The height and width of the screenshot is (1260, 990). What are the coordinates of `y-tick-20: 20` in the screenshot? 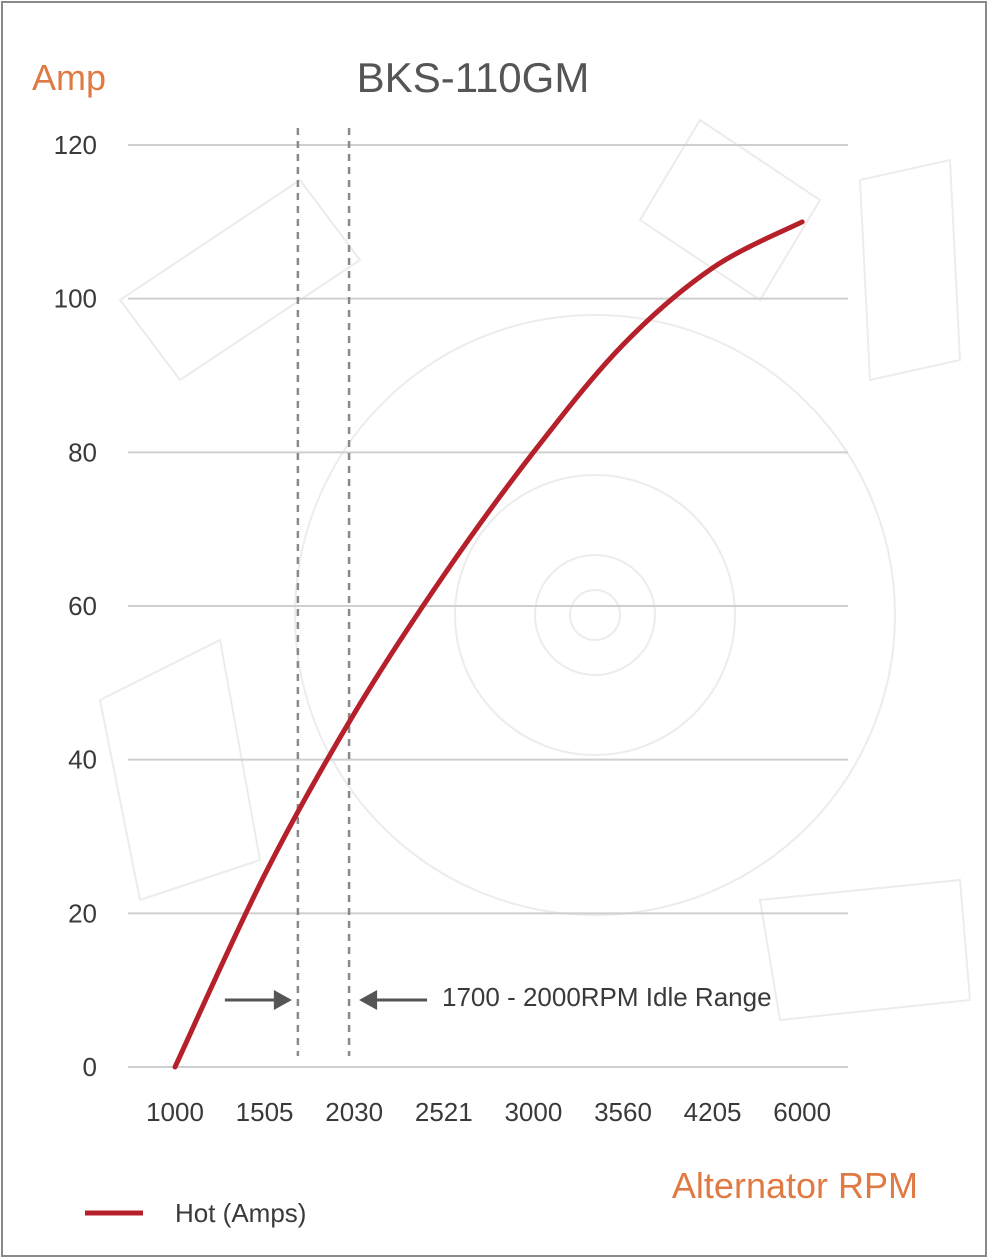 It's located at (82, 913).